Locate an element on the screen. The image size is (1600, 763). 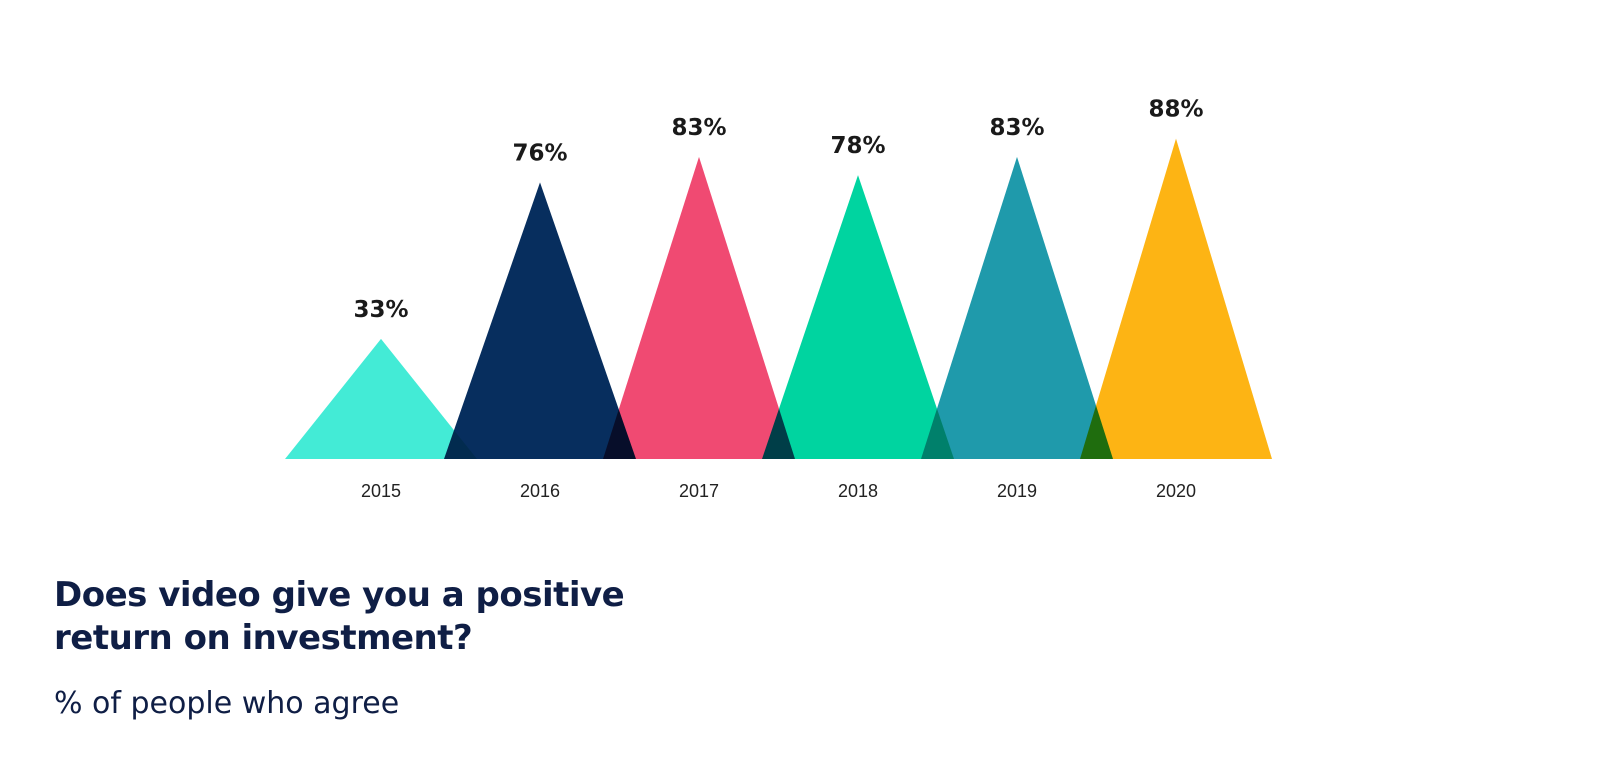
triangle-bar-2017 is located at coordinates (699, 307).